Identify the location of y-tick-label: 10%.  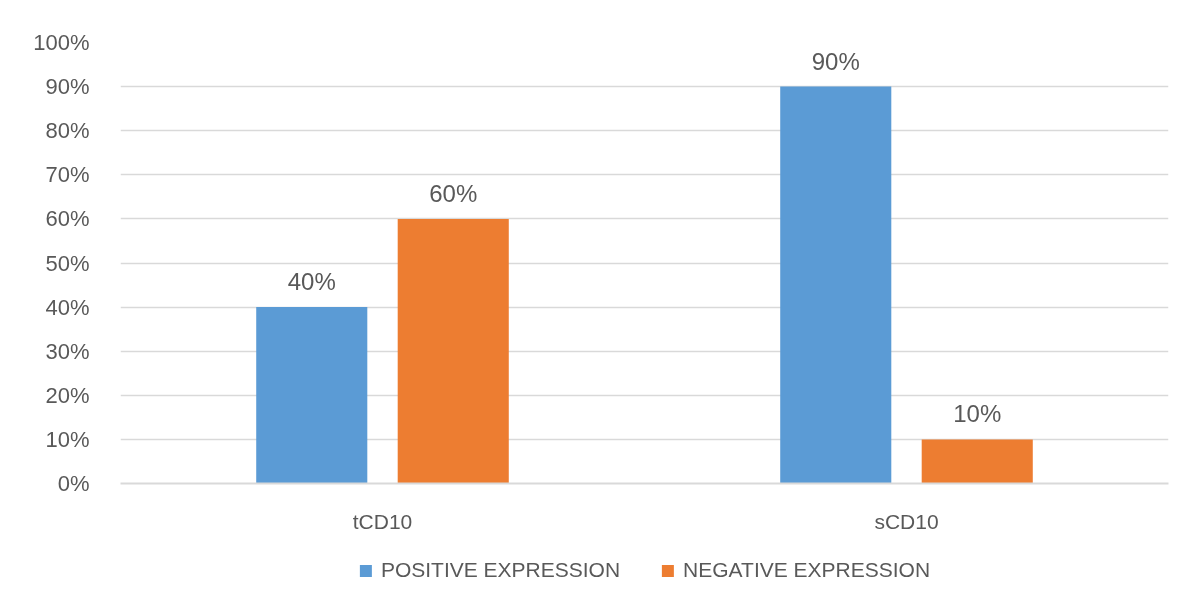
(67, 439).